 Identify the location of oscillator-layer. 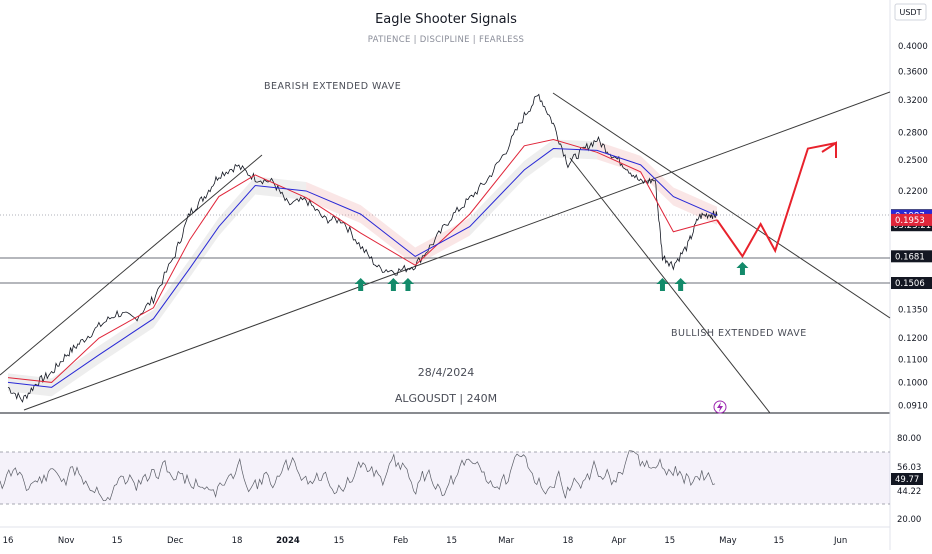
(358, 476).